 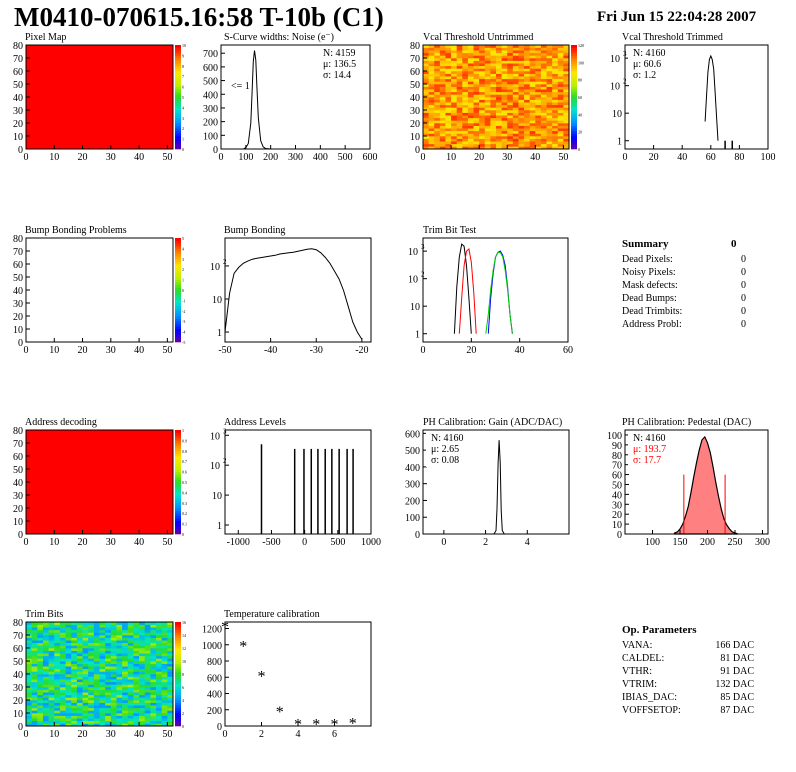 What do you see at coordinates (139, 734) in the screenshot?
I see `x-tick-label: 40` at bounding box center [139, 734].